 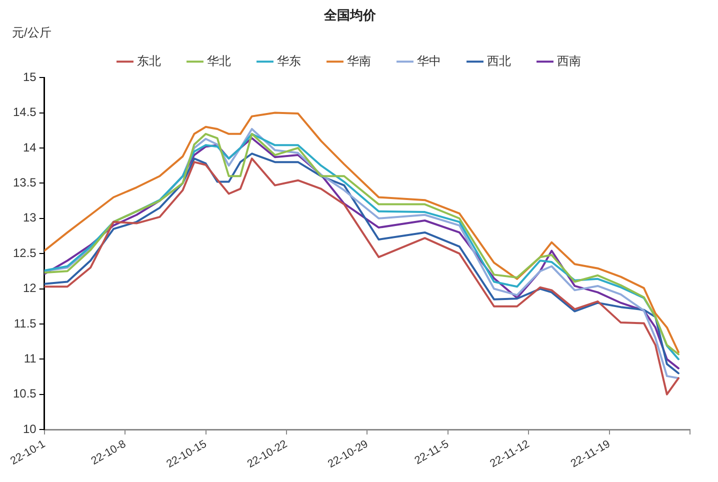 I want to click on y-tick-label: 12.5, so click(x=24, y=253).